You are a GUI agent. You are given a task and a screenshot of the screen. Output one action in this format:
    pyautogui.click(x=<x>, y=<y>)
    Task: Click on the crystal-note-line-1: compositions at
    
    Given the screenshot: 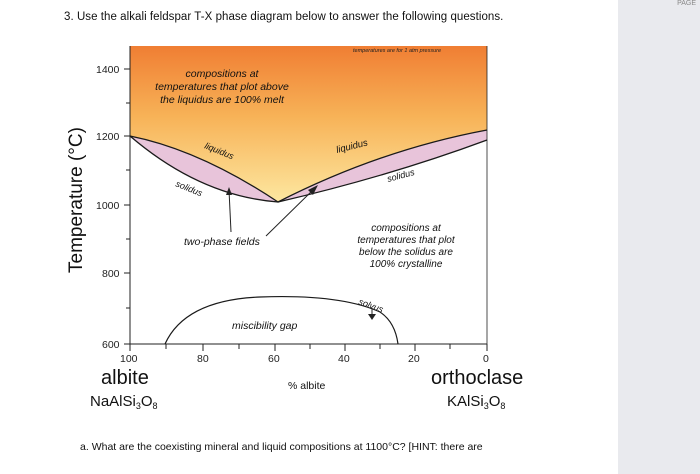 What is the action you would take?
    pyautogui.click(x=406, y=228)
    